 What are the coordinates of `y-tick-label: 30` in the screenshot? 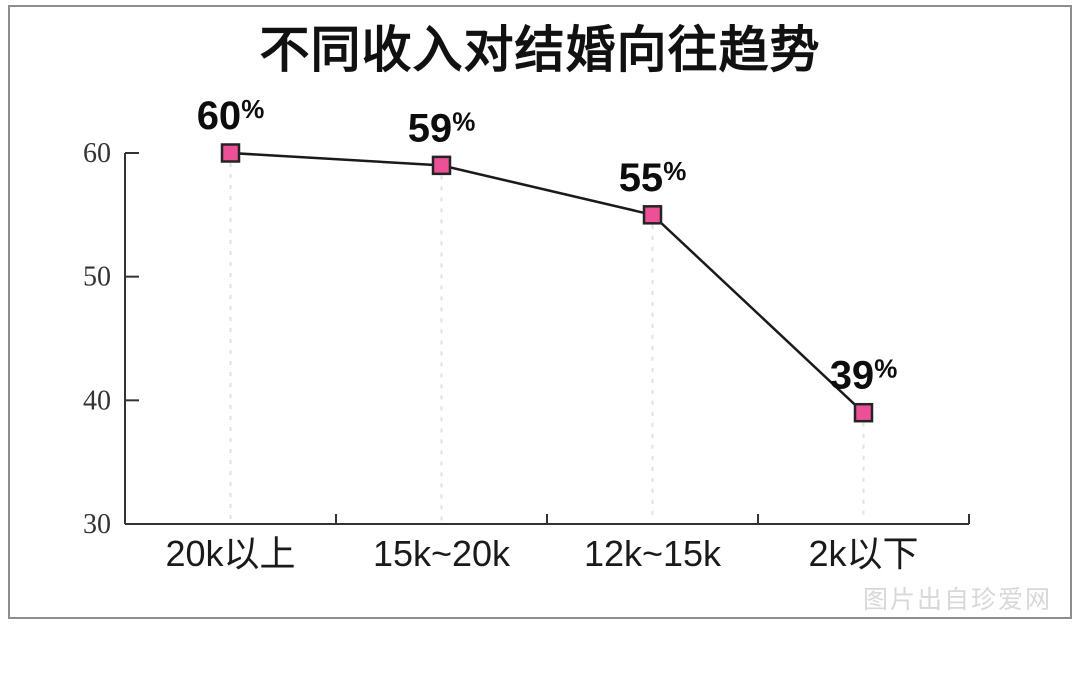 It's located at (97, 524).